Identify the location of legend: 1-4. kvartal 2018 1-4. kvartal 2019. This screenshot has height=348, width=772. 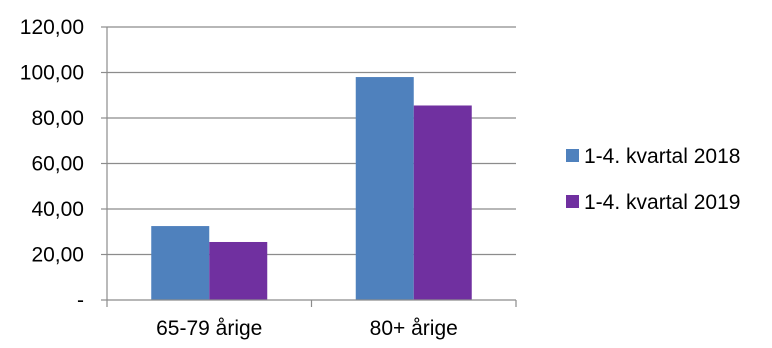
(653, 179).